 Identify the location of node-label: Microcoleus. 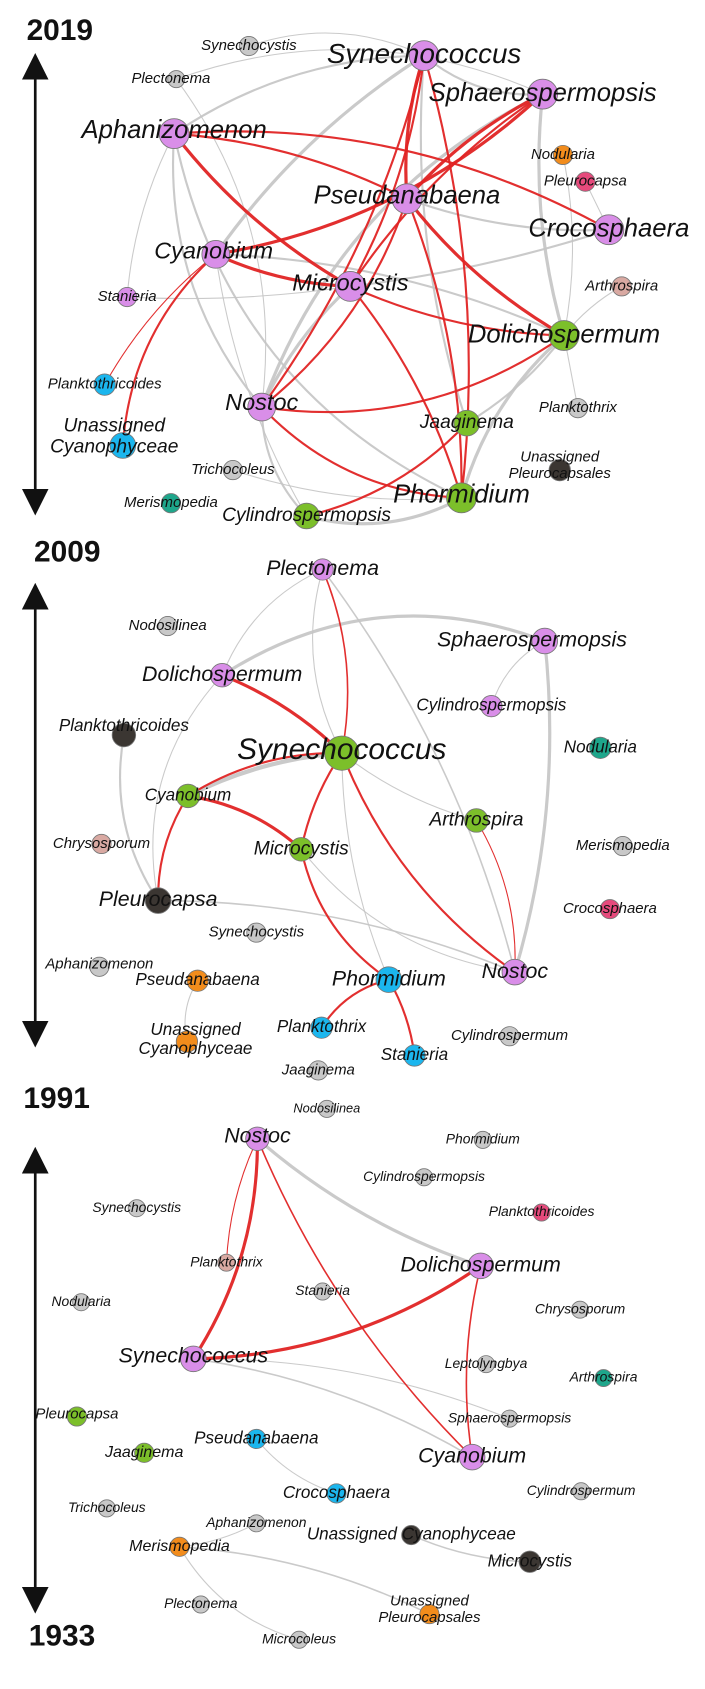
(299, 1638).